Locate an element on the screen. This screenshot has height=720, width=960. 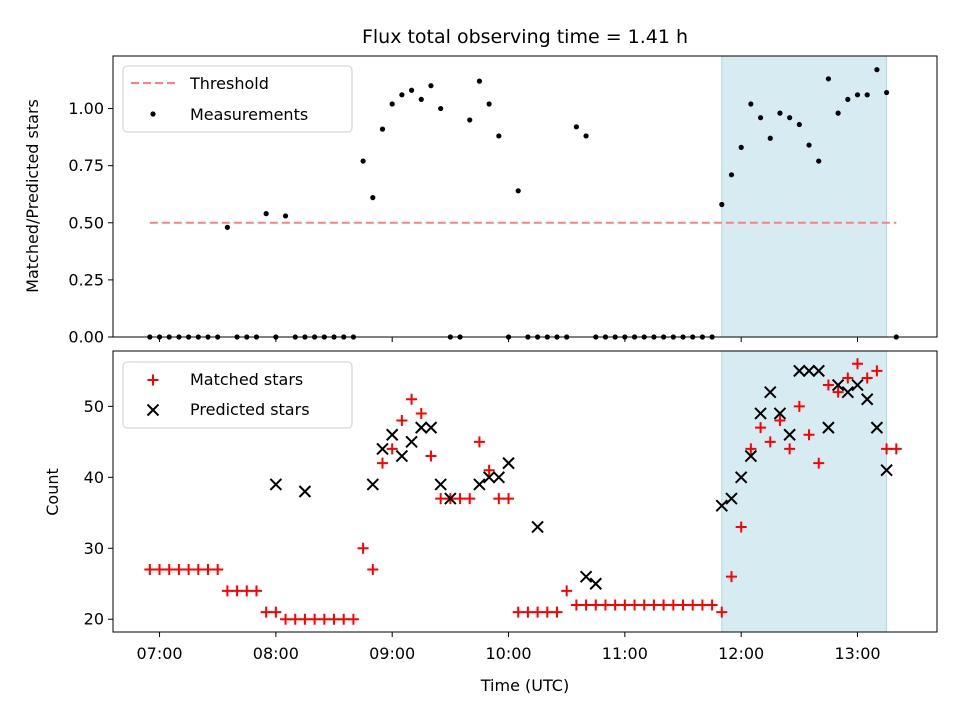
bottom-y-ticks: 20 30 40 50 is located at coordinates (98, 513).